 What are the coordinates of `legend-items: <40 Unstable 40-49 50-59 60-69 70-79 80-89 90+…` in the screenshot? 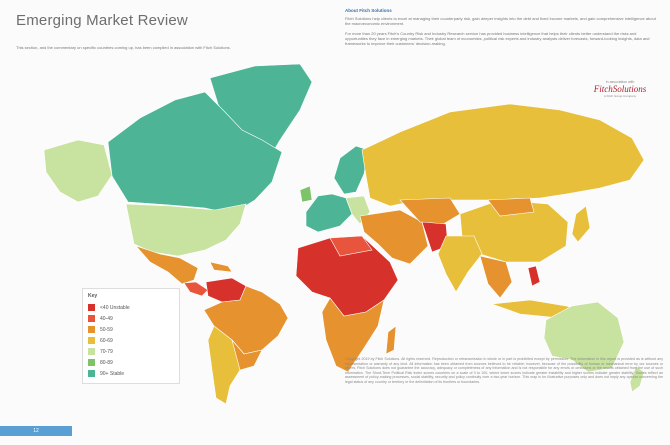 It's located at (131, 340).